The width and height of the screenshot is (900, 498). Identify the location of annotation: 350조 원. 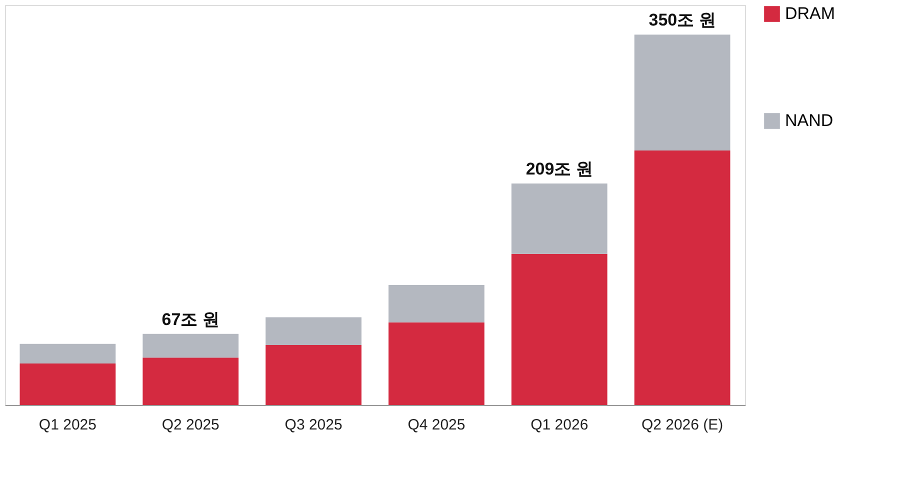
(682, 20).